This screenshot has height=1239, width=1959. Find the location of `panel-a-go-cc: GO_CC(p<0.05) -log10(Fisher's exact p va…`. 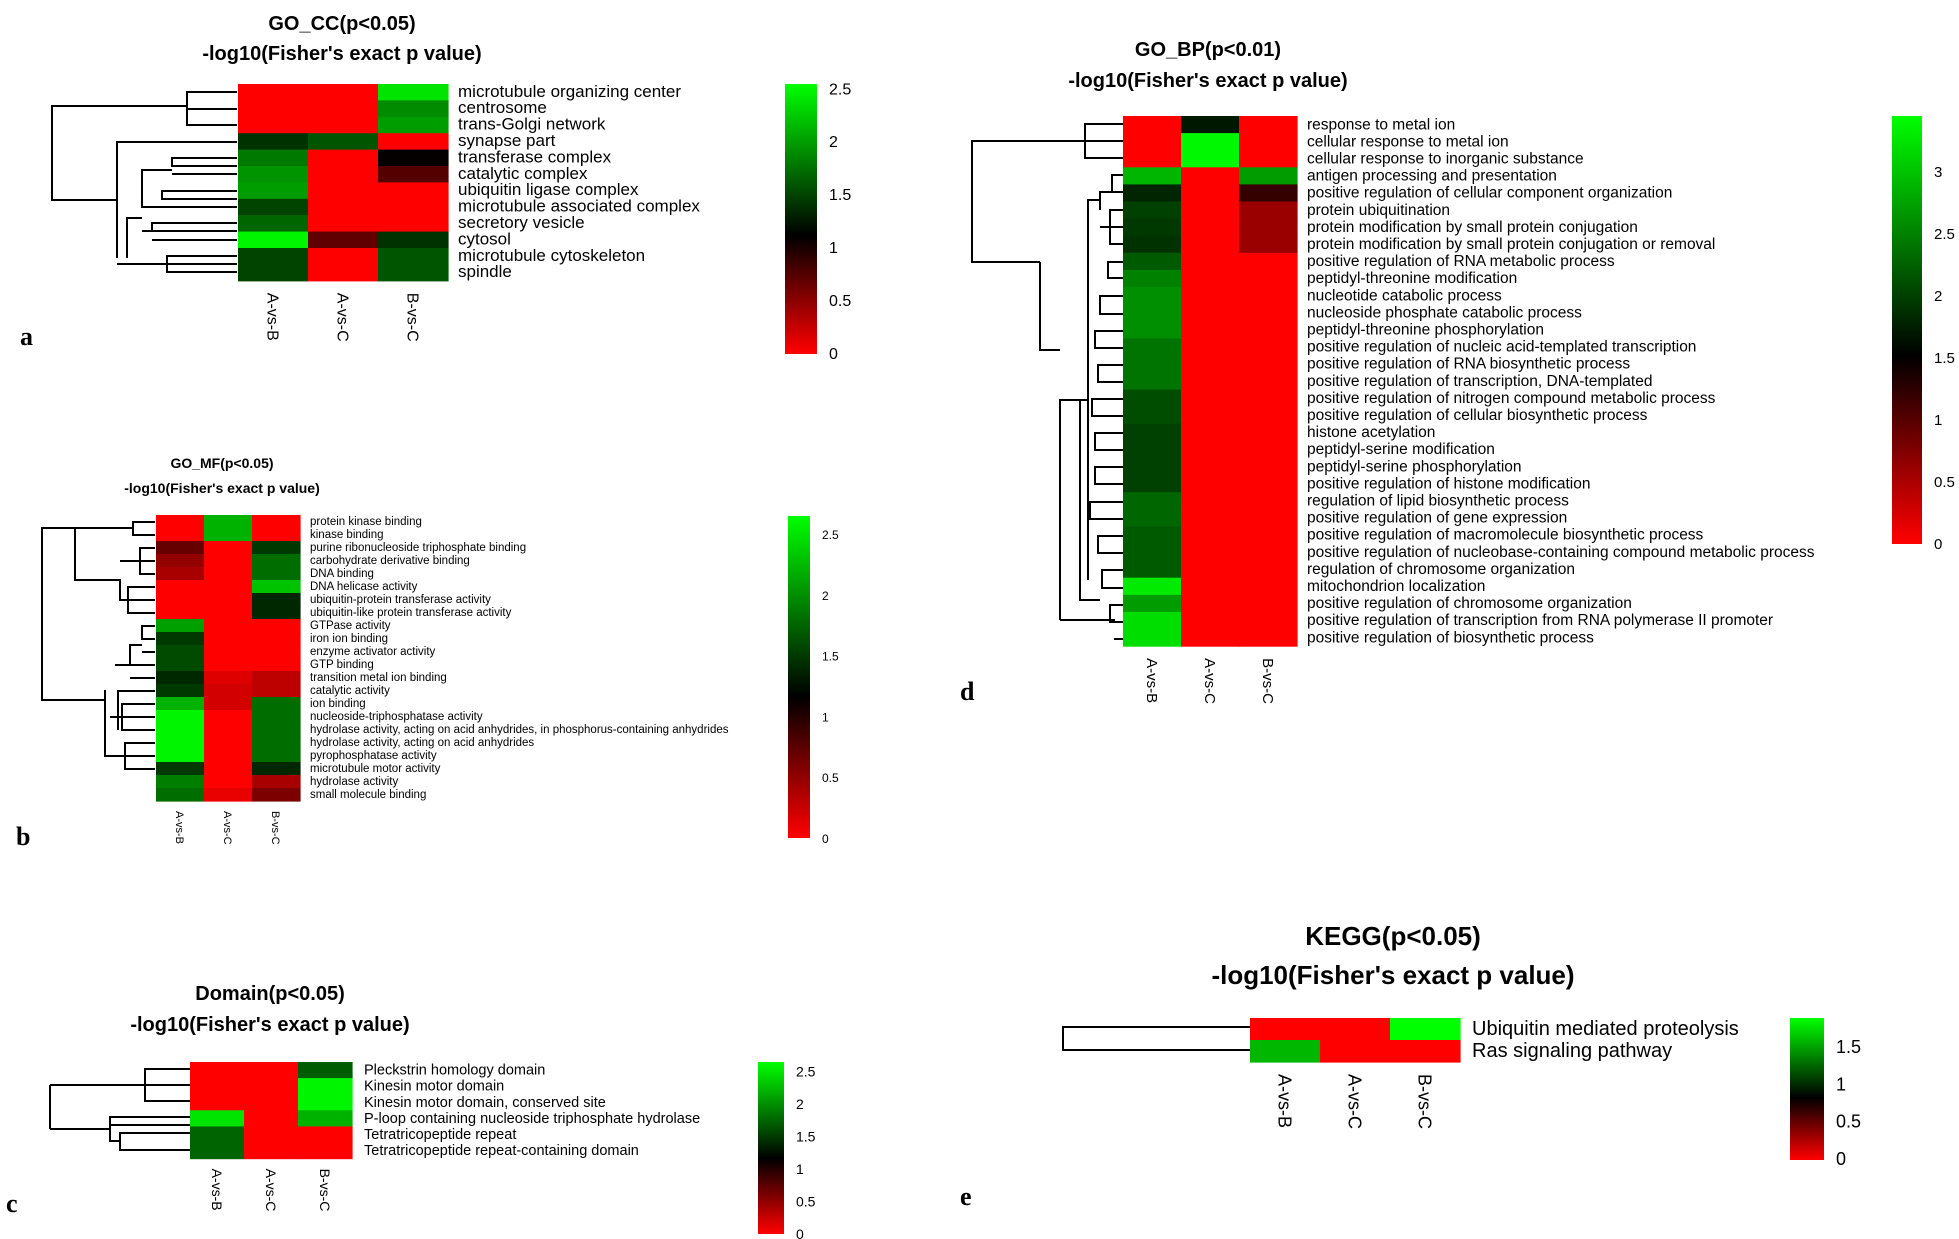

panel-a-go-cc: GO_CC(p<0.05) -log10(Fisher's exact p va… is located at coordinates (435, 188).